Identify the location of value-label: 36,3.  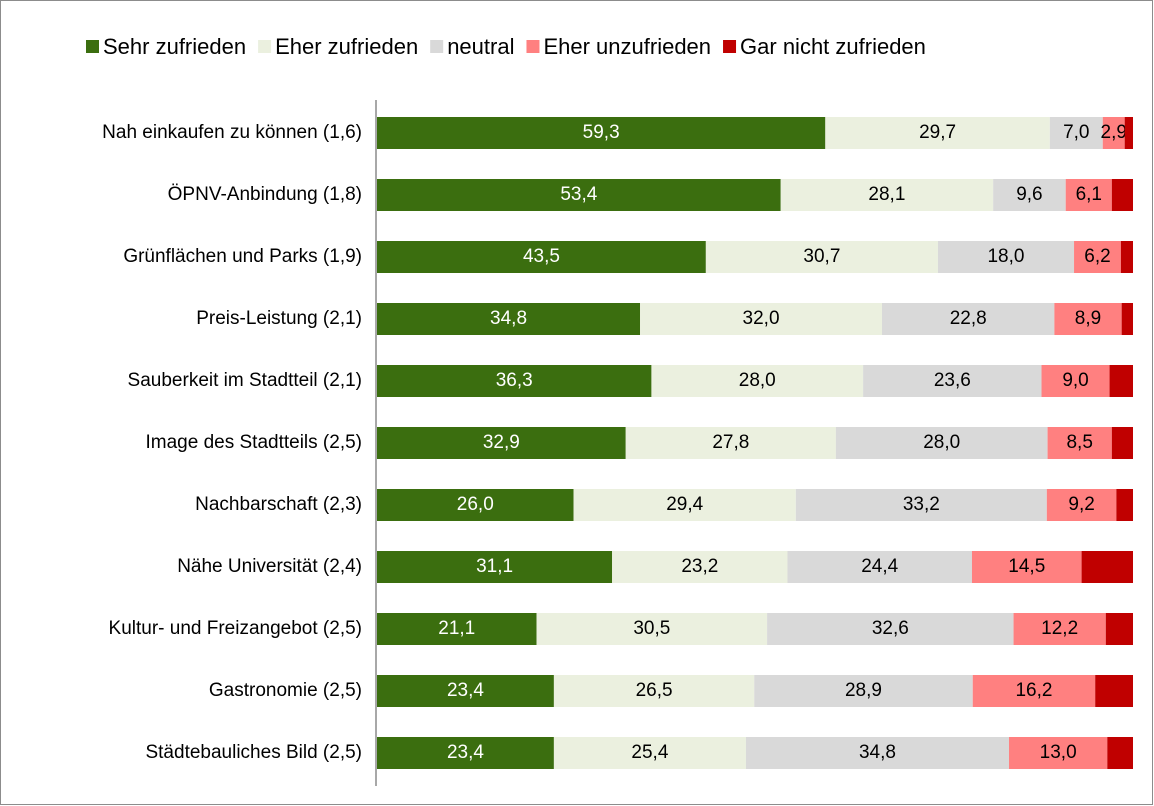
(514, 380).